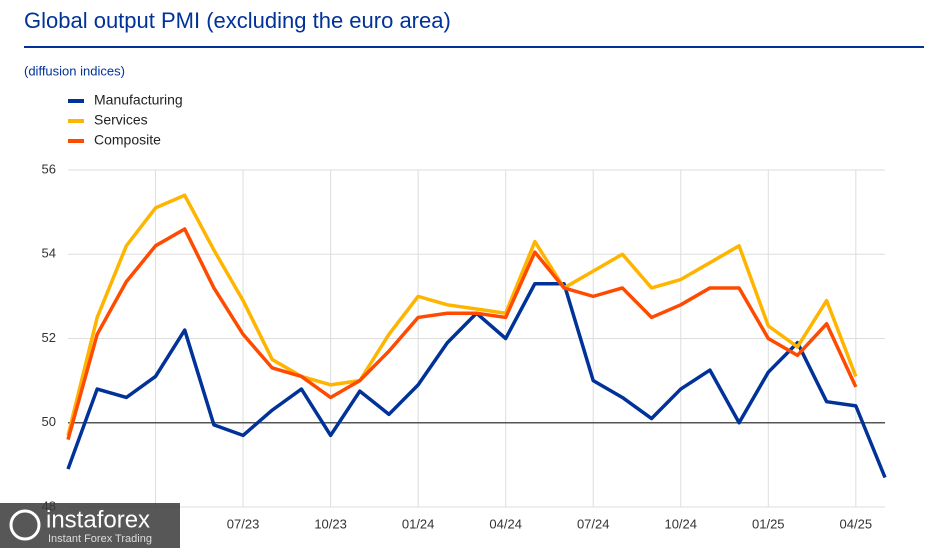 The height and width of the screenshot is (548, 938). Describe the element at coordinates (49, 168) in the screenshot. I see `y-tick-label: 56` at that location.